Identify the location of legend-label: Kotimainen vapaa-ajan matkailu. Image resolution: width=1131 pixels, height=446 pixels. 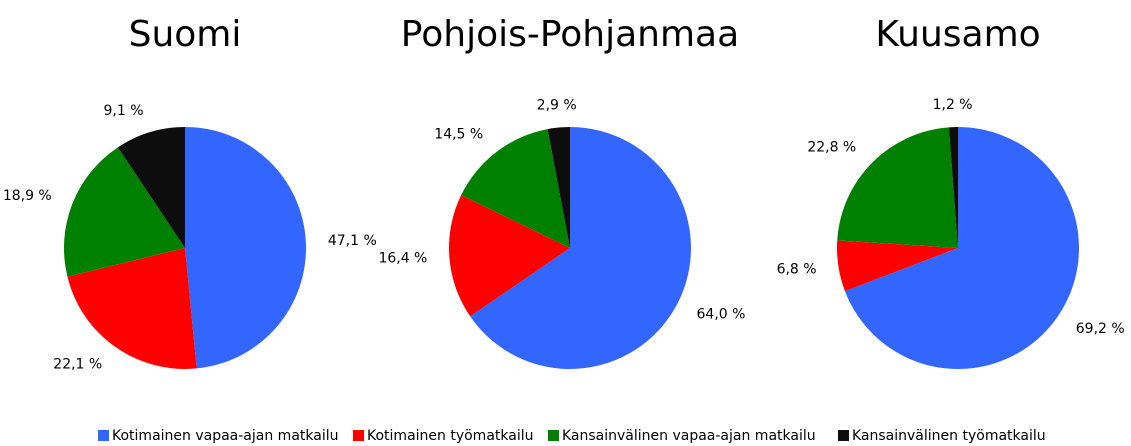
(225, 436).